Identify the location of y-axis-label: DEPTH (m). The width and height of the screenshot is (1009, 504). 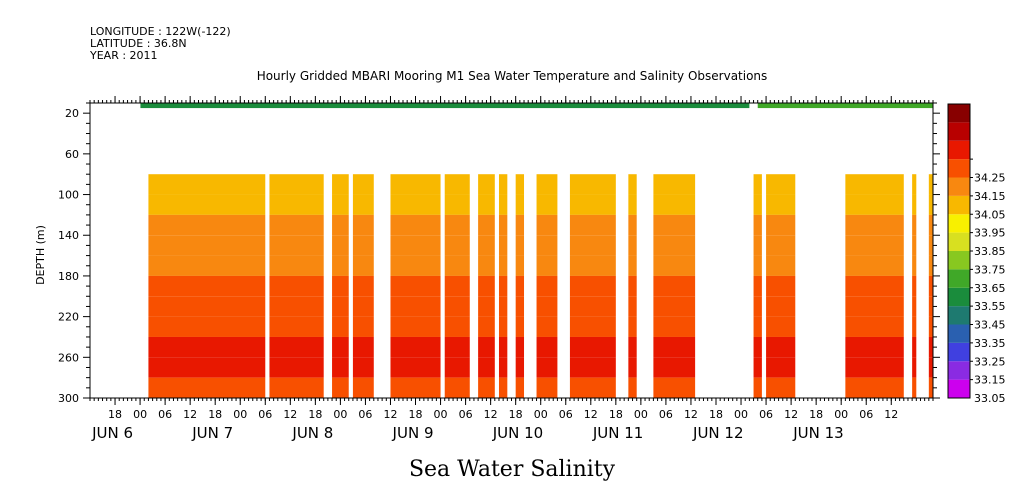
(40, 255).